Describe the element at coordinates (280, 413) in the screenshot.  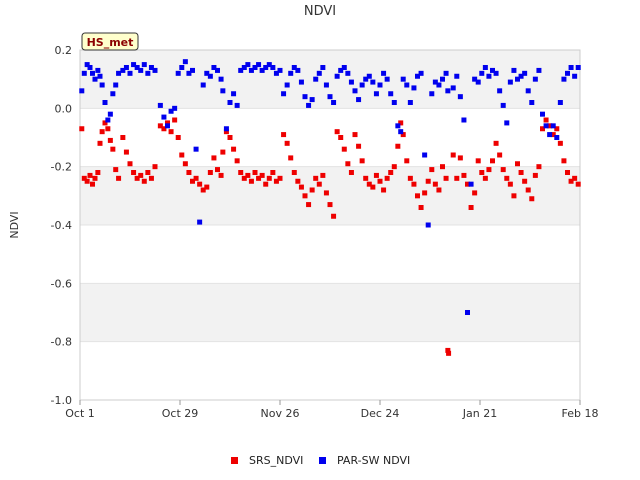
I see `x-tick-label: Nov 26` at that location.